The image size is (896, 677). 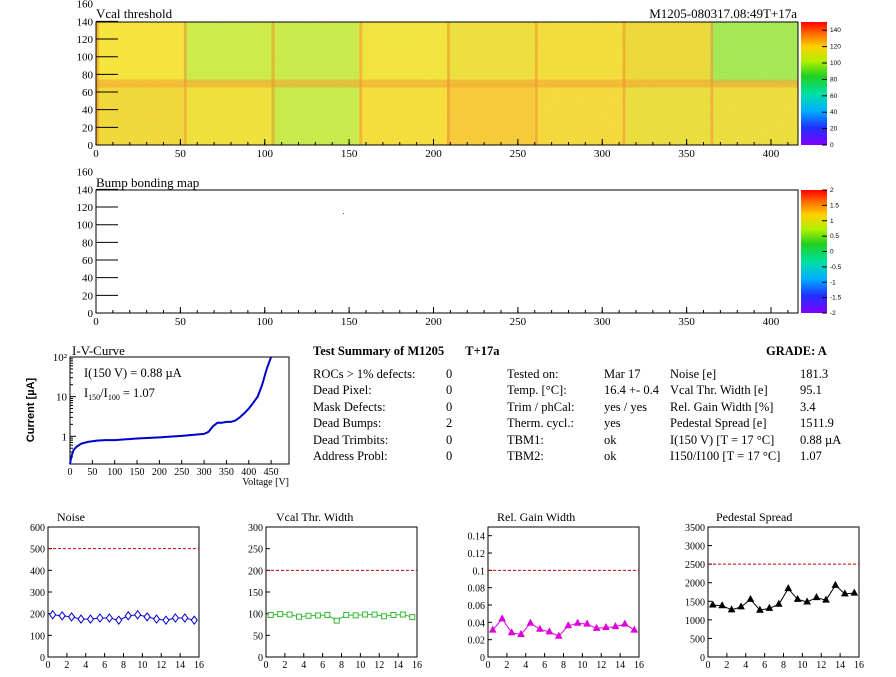 I want to click on colorbar-tick-label: 60, so click(x=834, y=96).